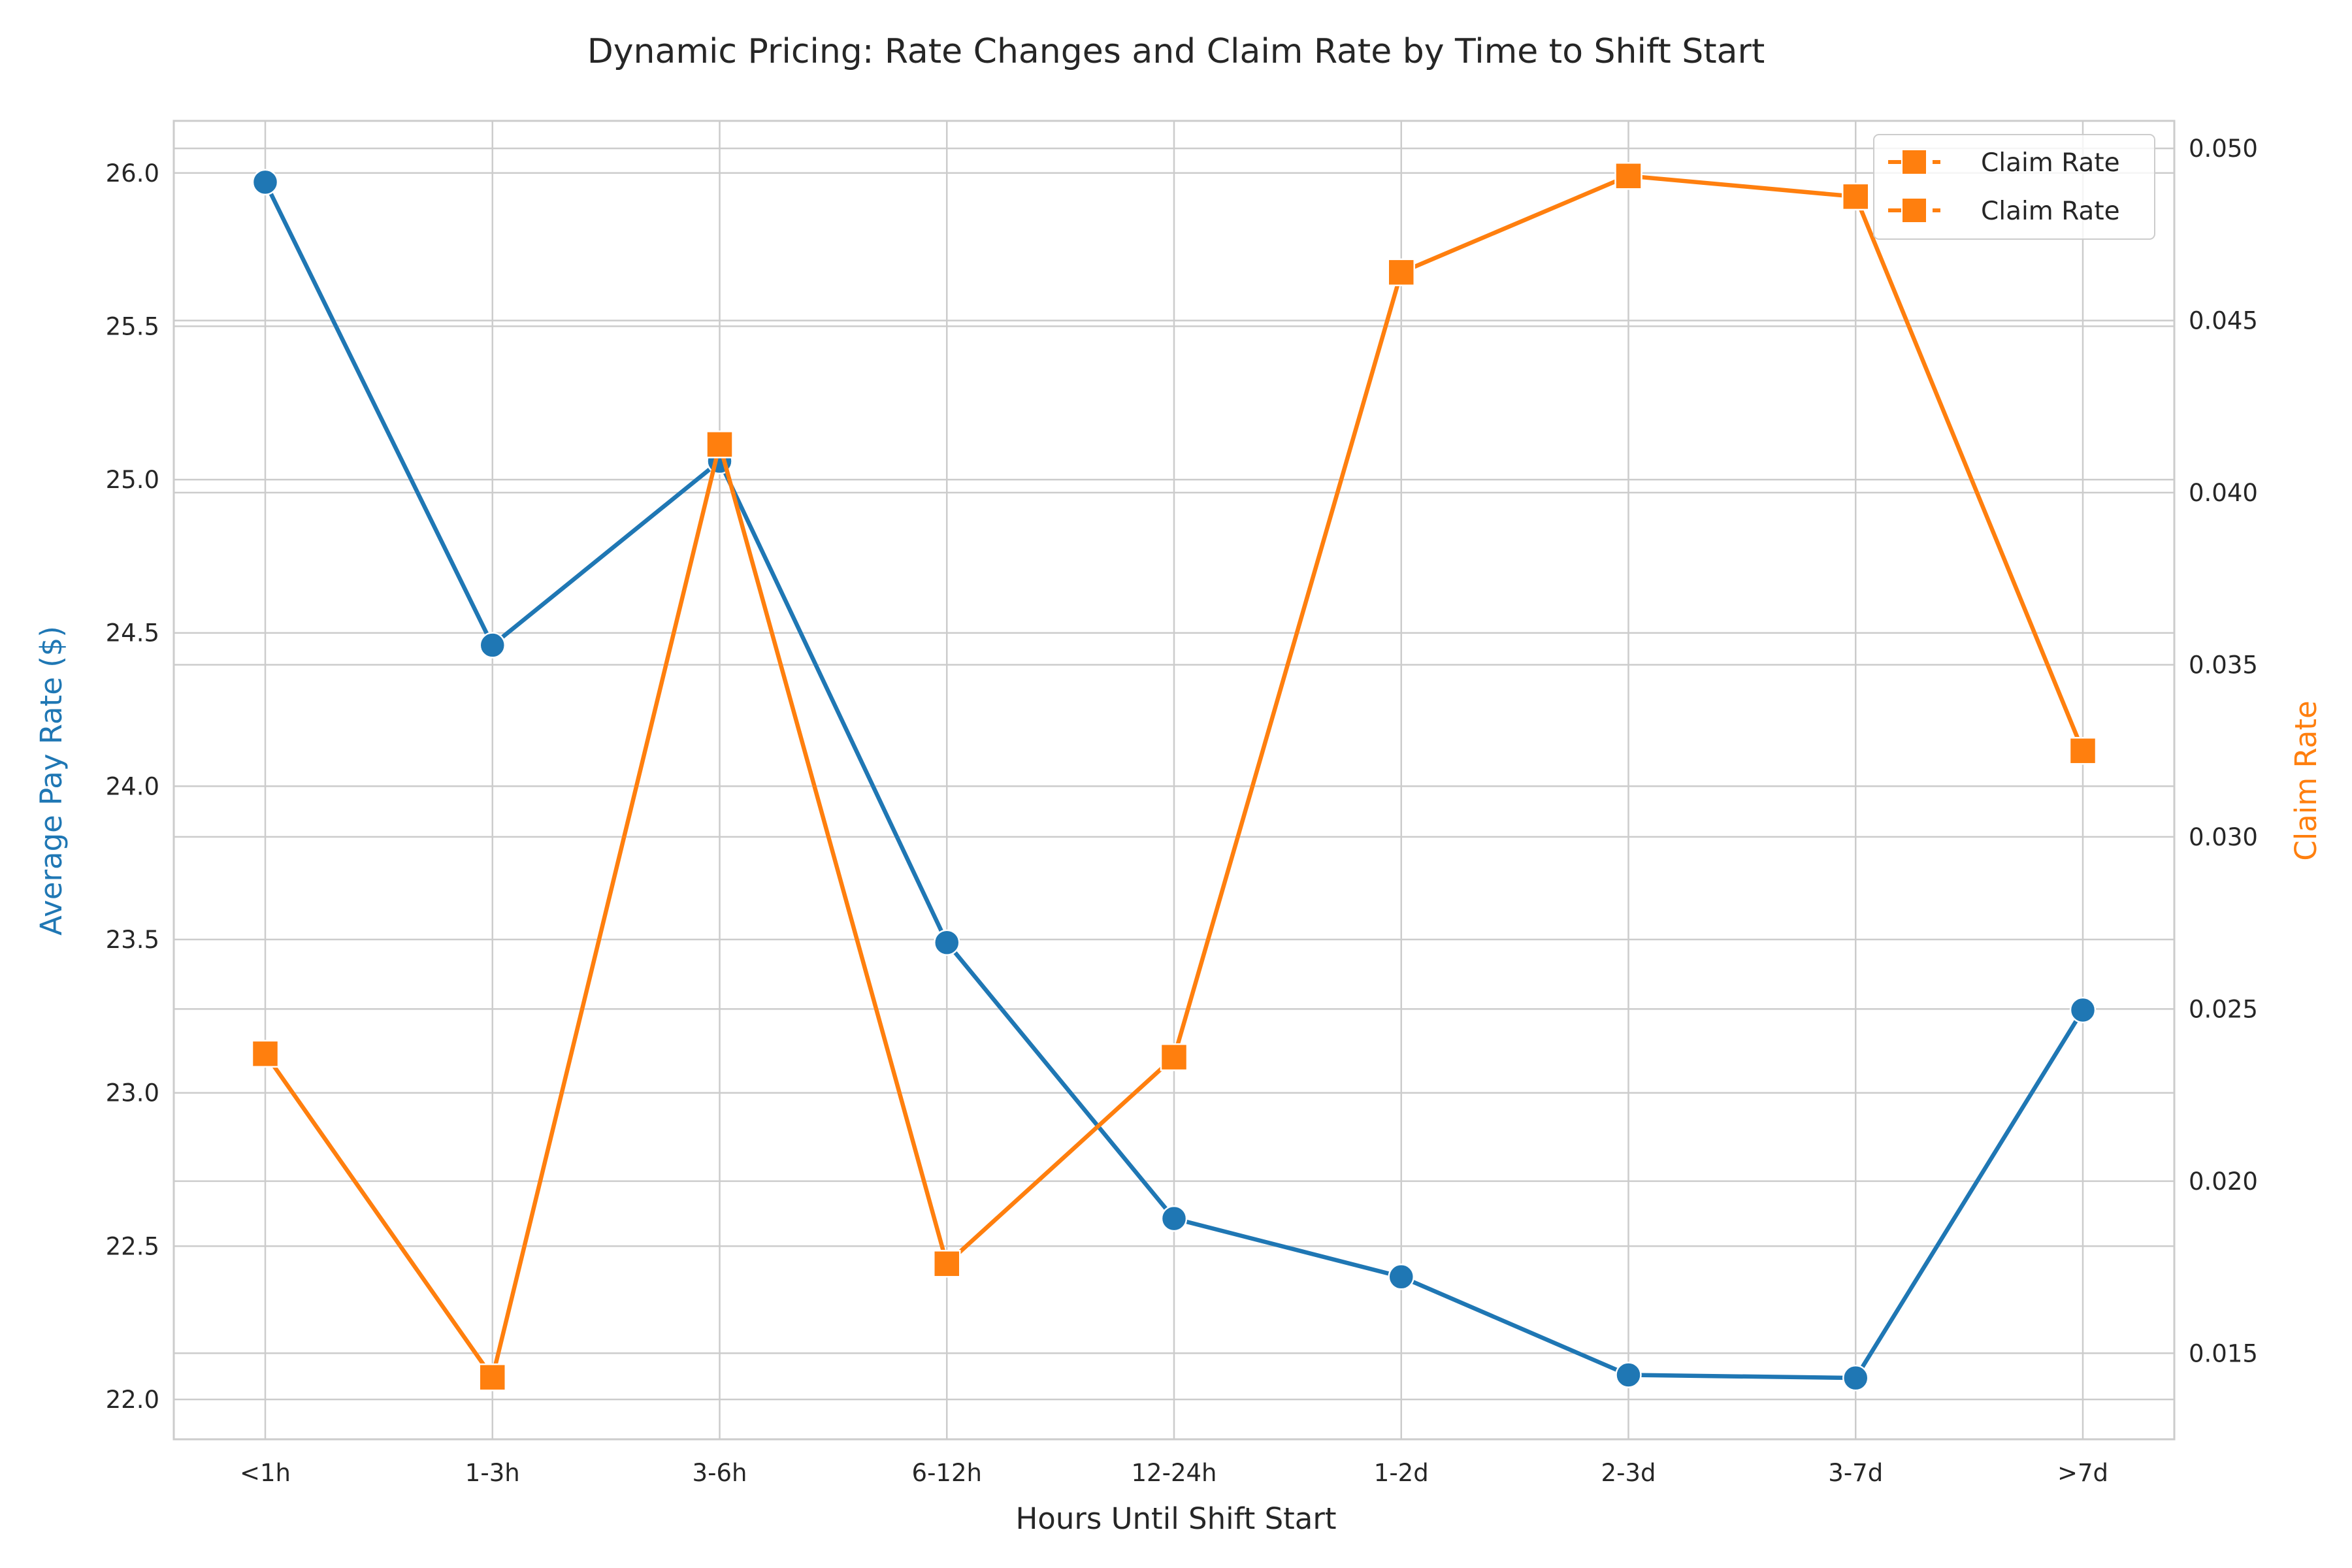  I want to click on left-y-tick-label: 23.5, so click(132, 940).